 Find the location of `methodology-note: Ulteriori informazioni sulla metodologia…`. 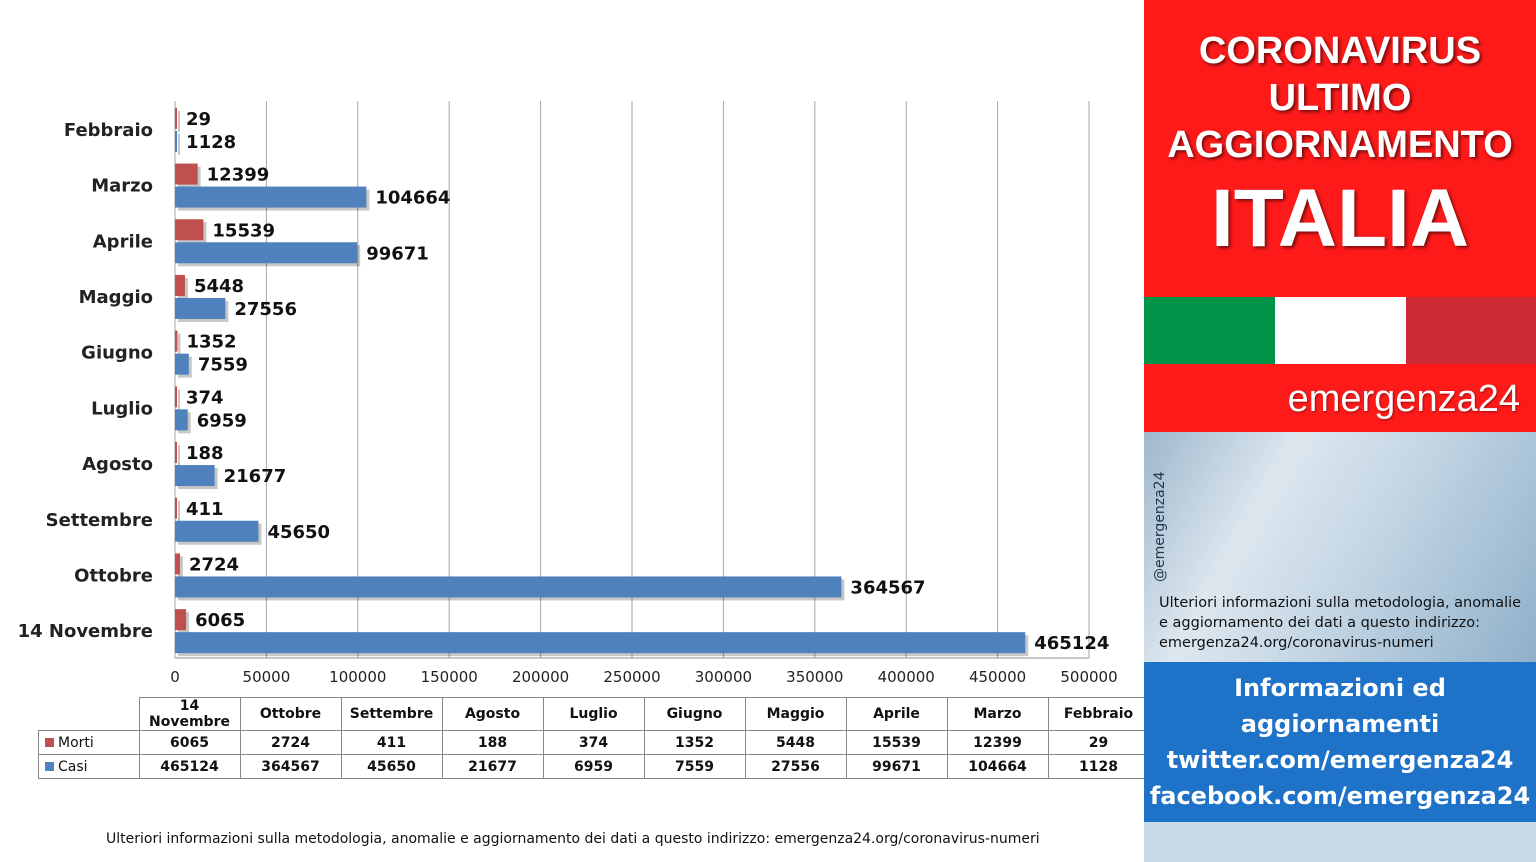

methodology-note: Ulteriori informazioni sulla metodologia… is located at coordinates (1340, 623).